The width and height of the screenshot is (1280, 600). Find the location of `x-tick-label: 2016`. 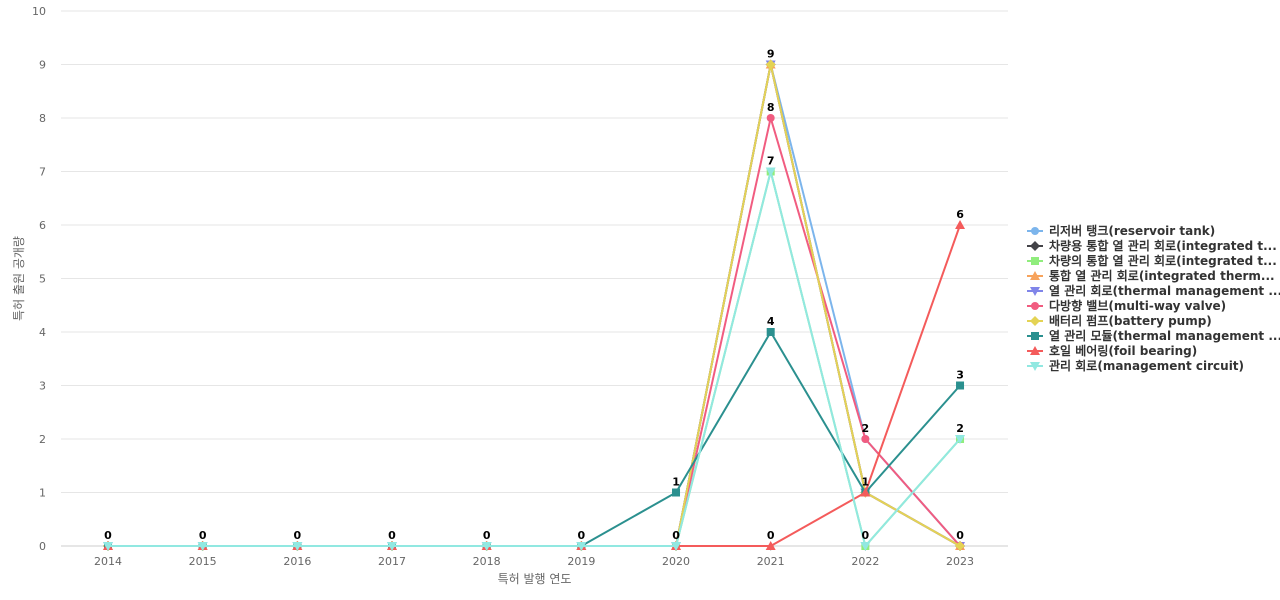

x-tick-label: 2016 is located at coordinates (297, 561).